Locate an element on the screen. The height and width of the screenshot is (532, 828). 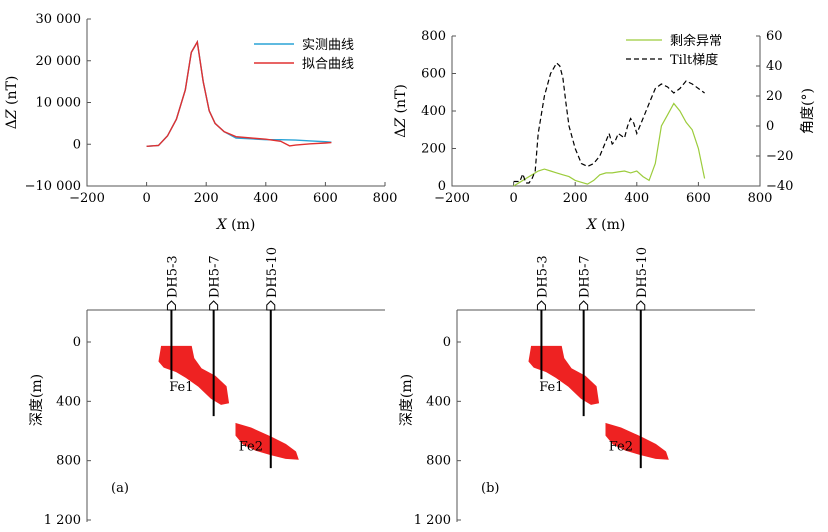
y-tick-label: −10 000 is located at coordinates (53, 186).